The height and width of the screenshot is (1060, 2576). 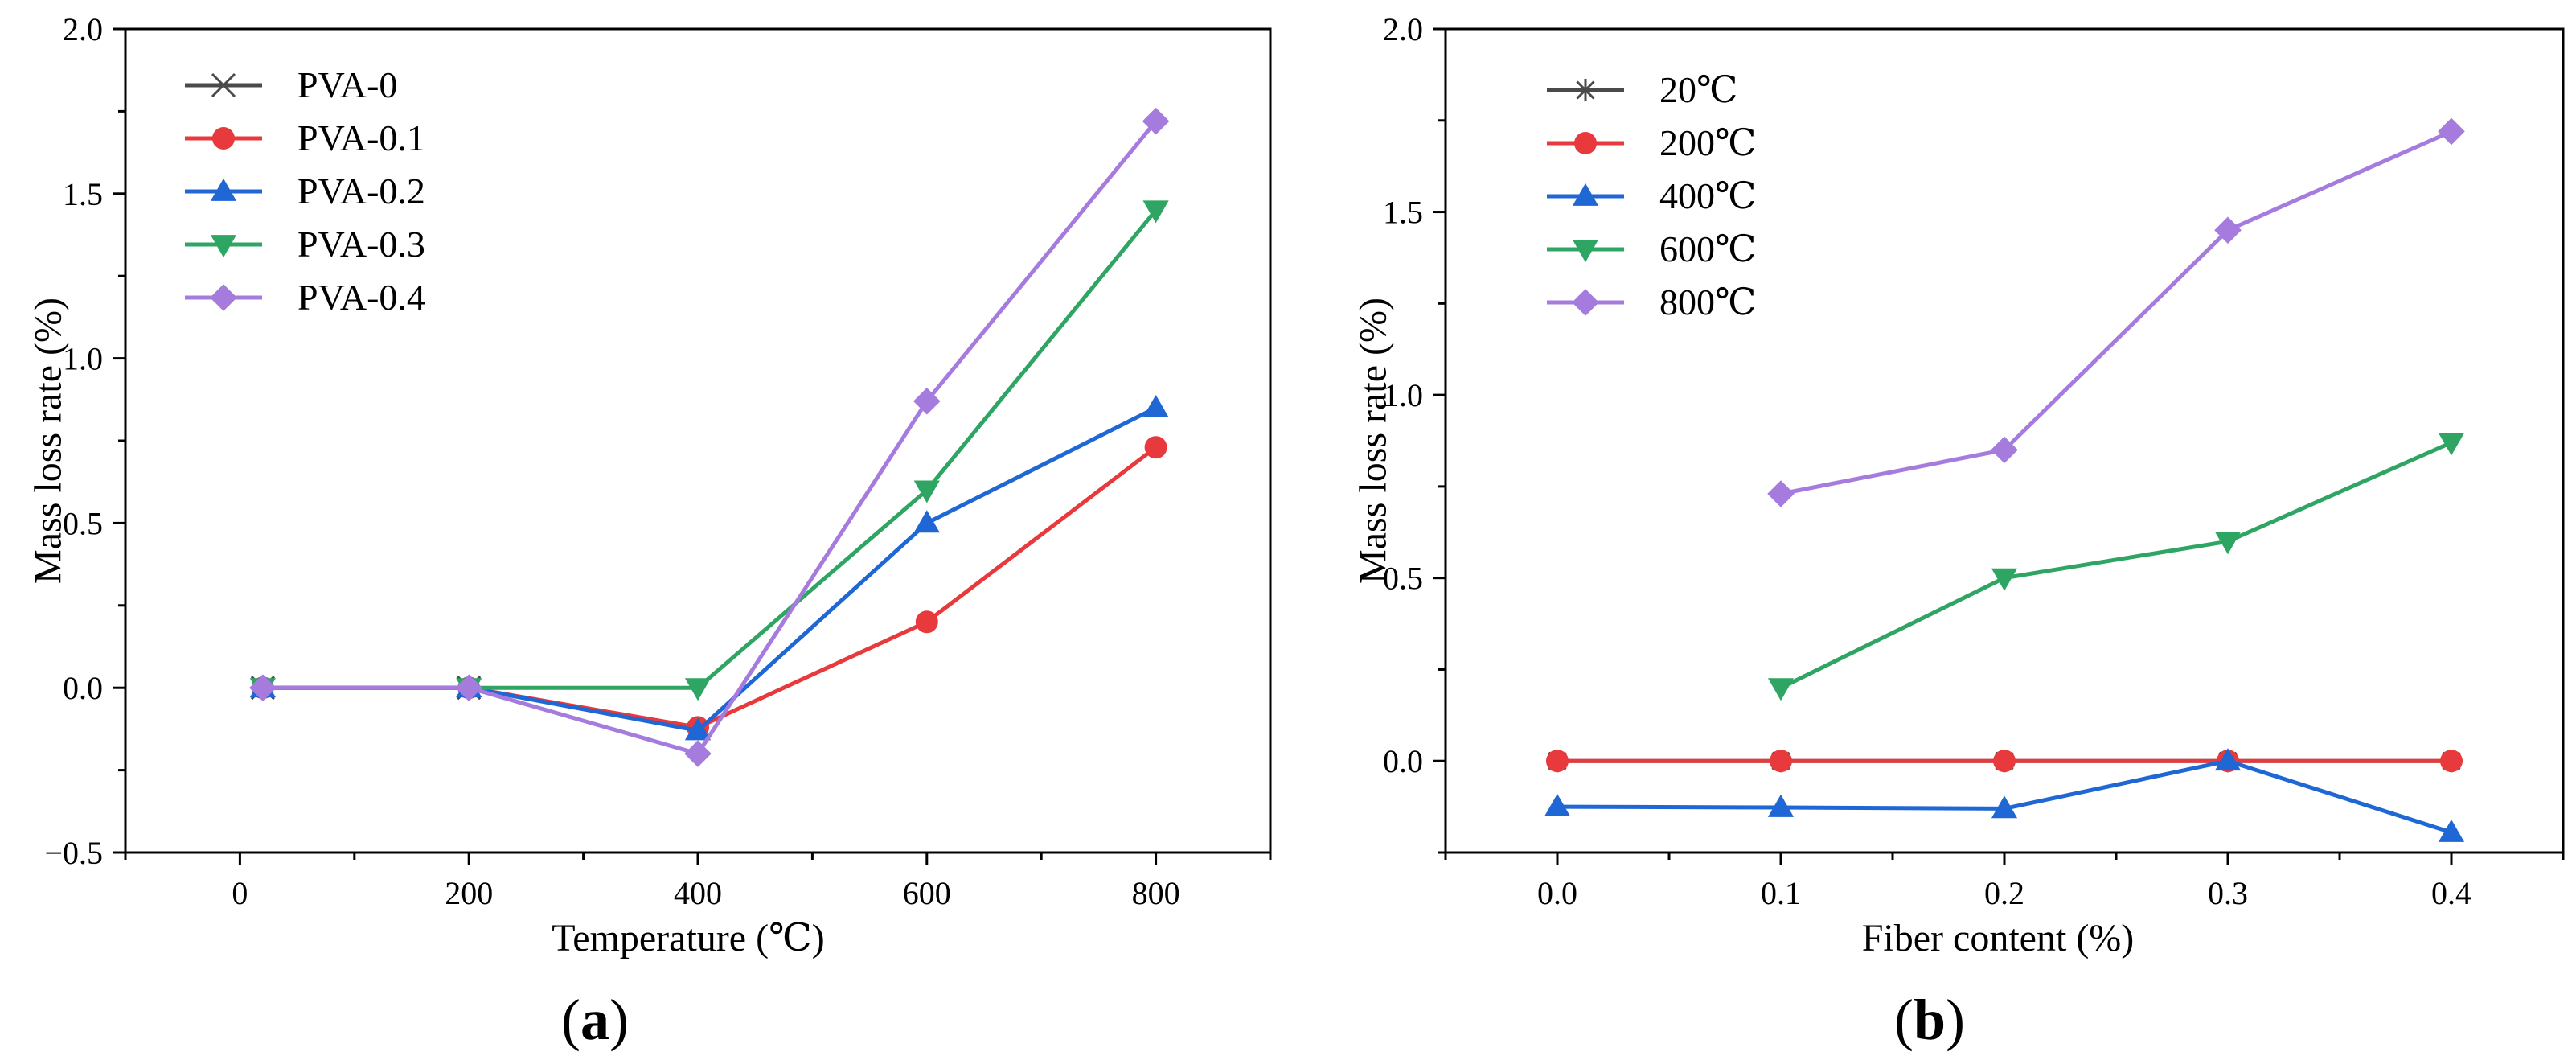 What do you see at coordinates (1156, 893) in the screenshot?
I see `x-tick-label: 800` at bounding box center [1156, 893].